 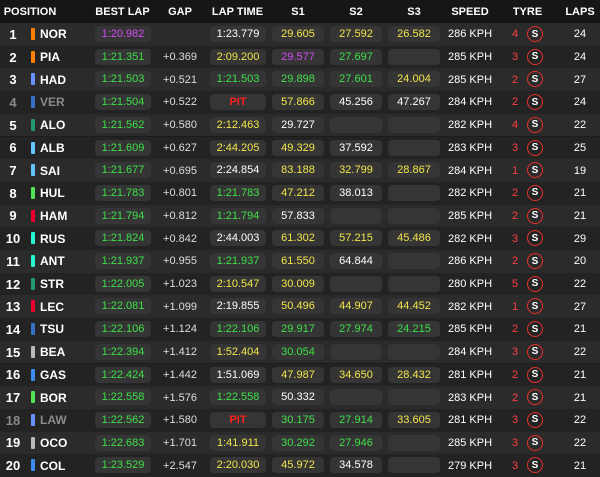 I want to click on timing-value: 27.946, so click(x=356, y=442).